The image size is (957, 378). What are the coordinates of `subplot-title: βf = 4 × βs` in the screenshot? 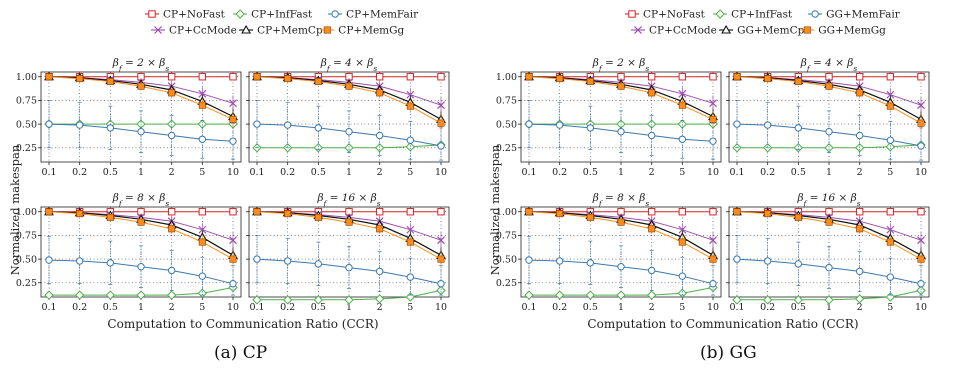 It's located at (829, 65).